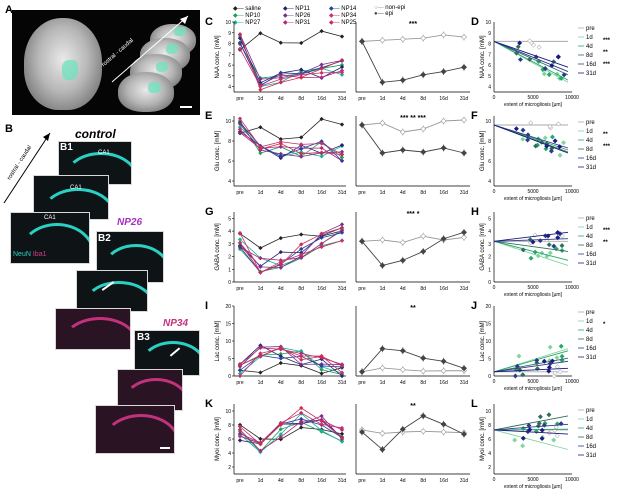 This screenshot has width=617, height=491. What do you see at coordinates (591, 456) in the screenshot?
I see `legend-label-31d-L: 31d` at bounding box center [591, 456].